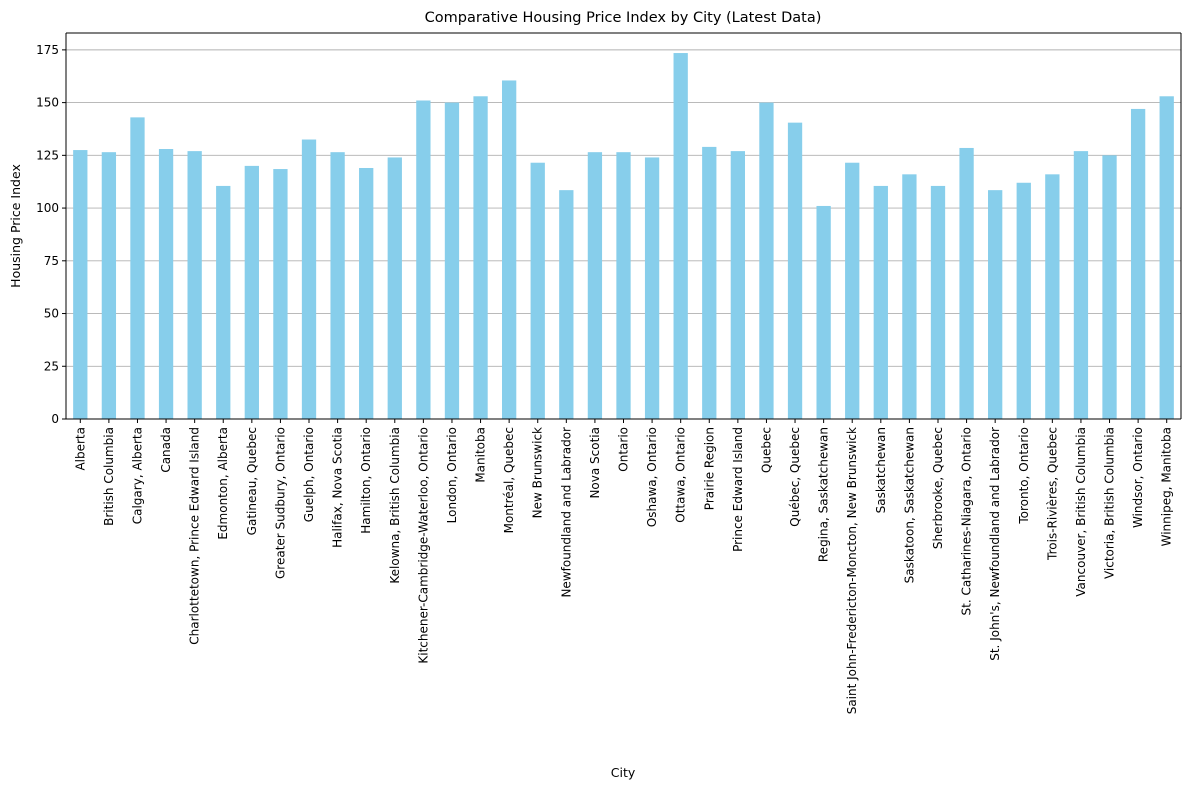 The height and width of the screenshot is (790, 1189). What do you see at coordinates (166, 450) in the screenshot?
I see `x-tick-label: Canada` at bounding box center [166, 450].